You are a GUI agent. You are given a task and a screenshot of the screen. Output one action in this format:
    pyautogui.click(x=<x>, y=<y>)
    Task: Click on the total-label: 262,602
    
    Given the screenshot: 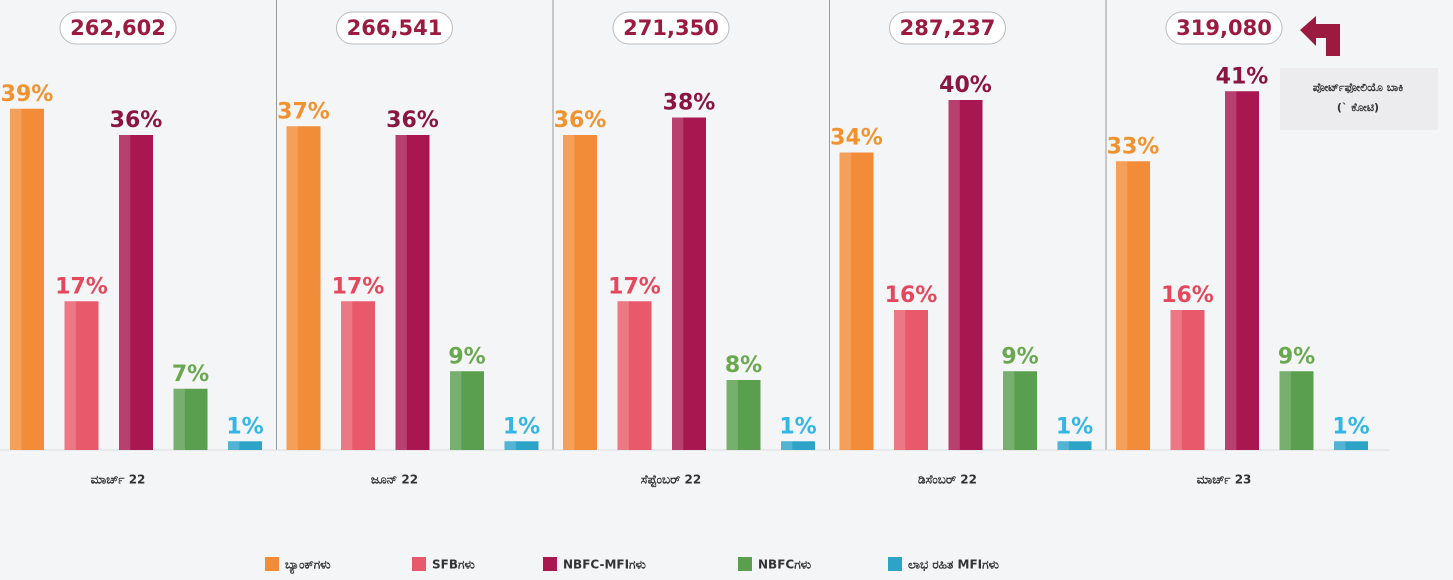 What is the action you would take?
    pyautogui.click(x=118, y=28)
    